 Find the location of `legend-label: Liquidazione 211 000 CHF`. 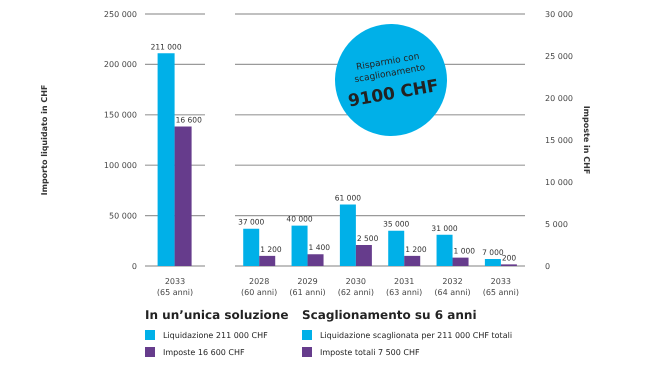

legend-label: Liquidazione 211 000 CHF is located at coordinates (215, 335).